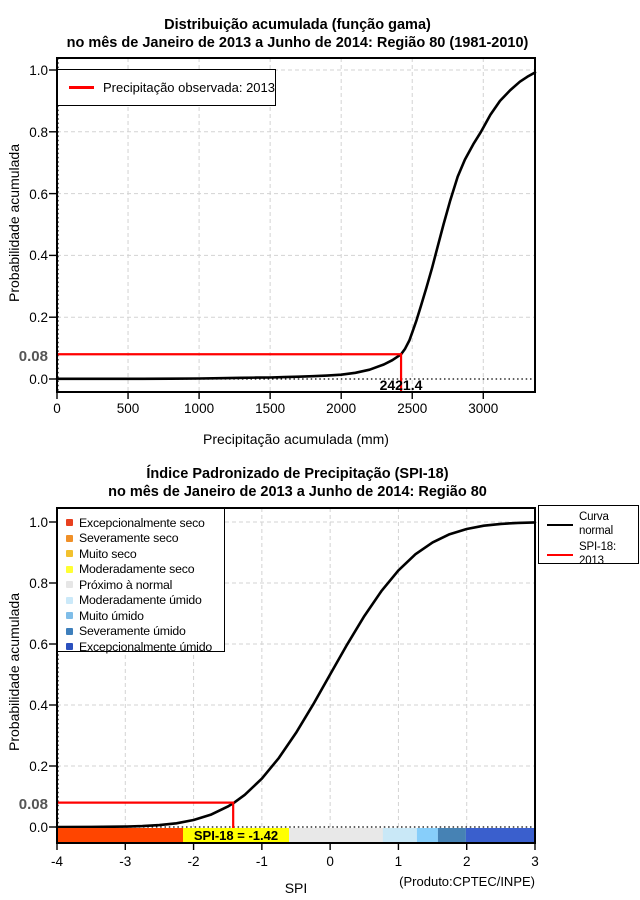  I want to click on category-legend-item: Moderadamente úmido, so click(141, 601).